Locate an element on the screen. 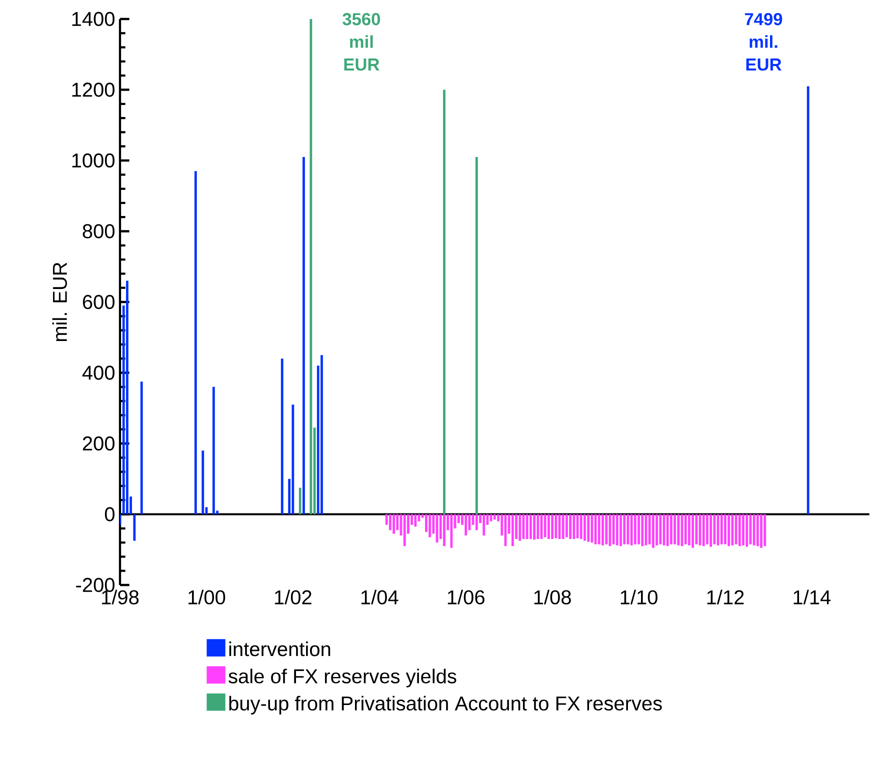 Image resolution: width=875 pixels, height=765 pixels. y-tick-label: 600 is located at coordinates (98, 302).